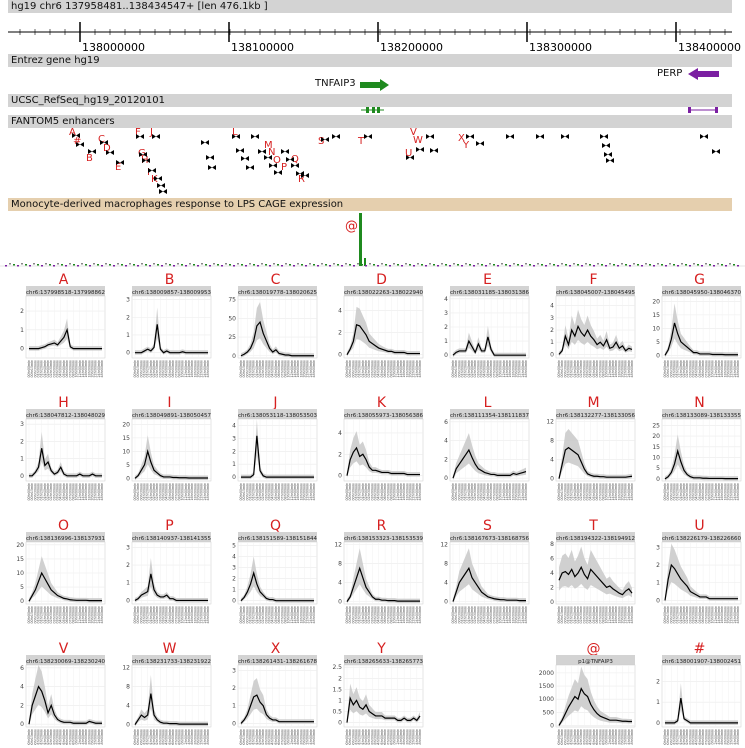  Describe the element at coordinates (594, 649) in the screenshot. I see `panel-letter: @` at that location.